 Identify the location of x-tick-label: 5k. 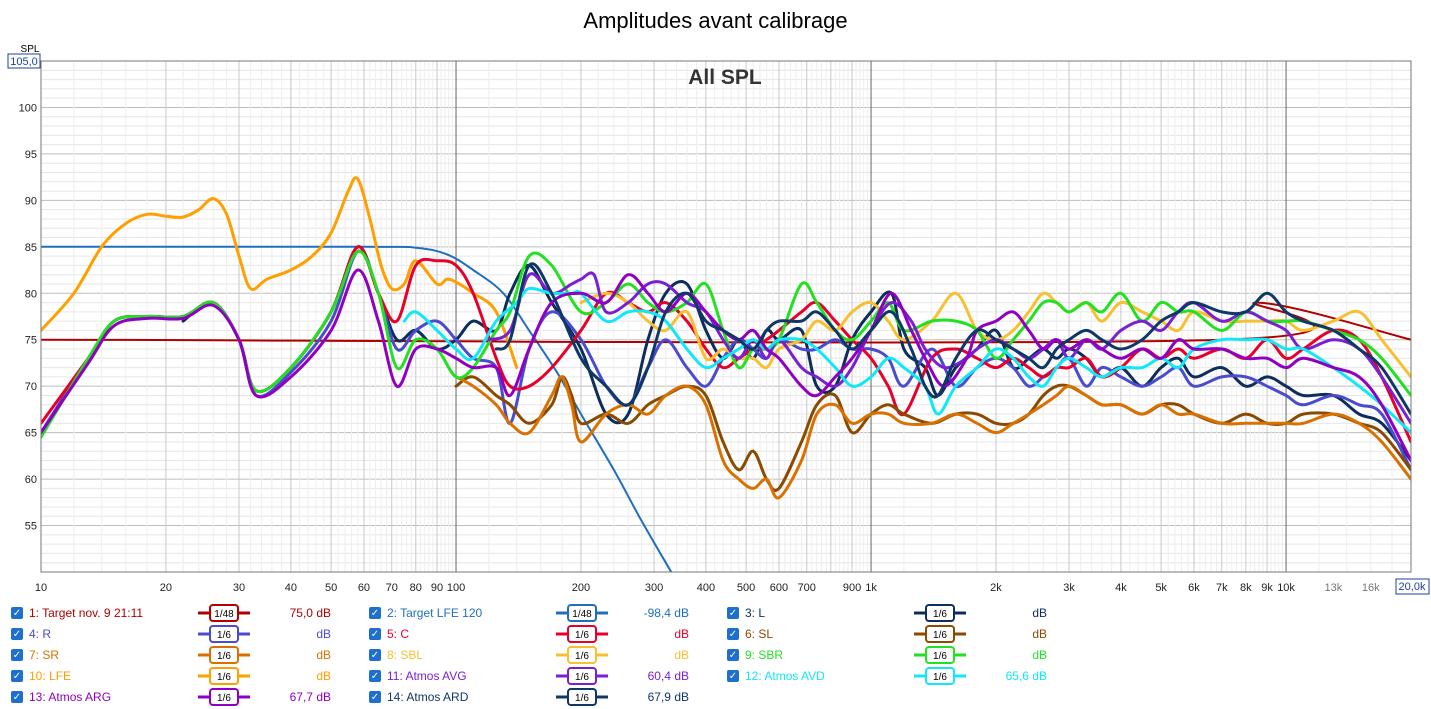
(1161, 588).